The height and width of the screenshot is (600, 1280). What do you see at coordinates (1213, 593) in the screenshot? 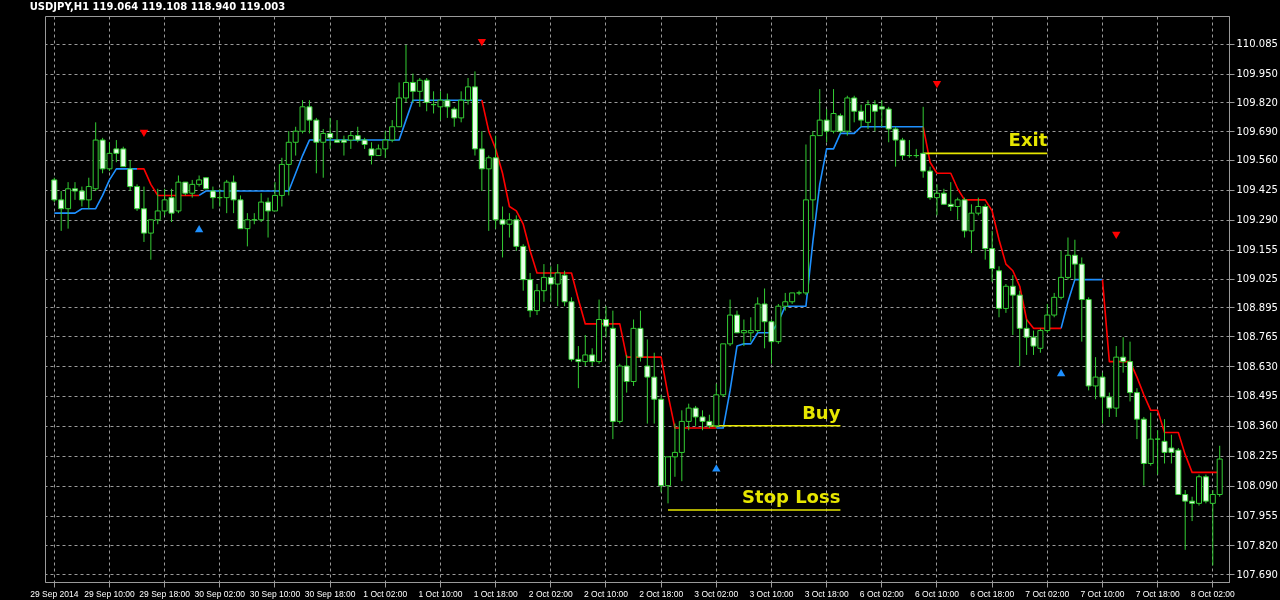
I see `x-tick-label: 8 Oct 02:00` at bounding box center [1213, 593].